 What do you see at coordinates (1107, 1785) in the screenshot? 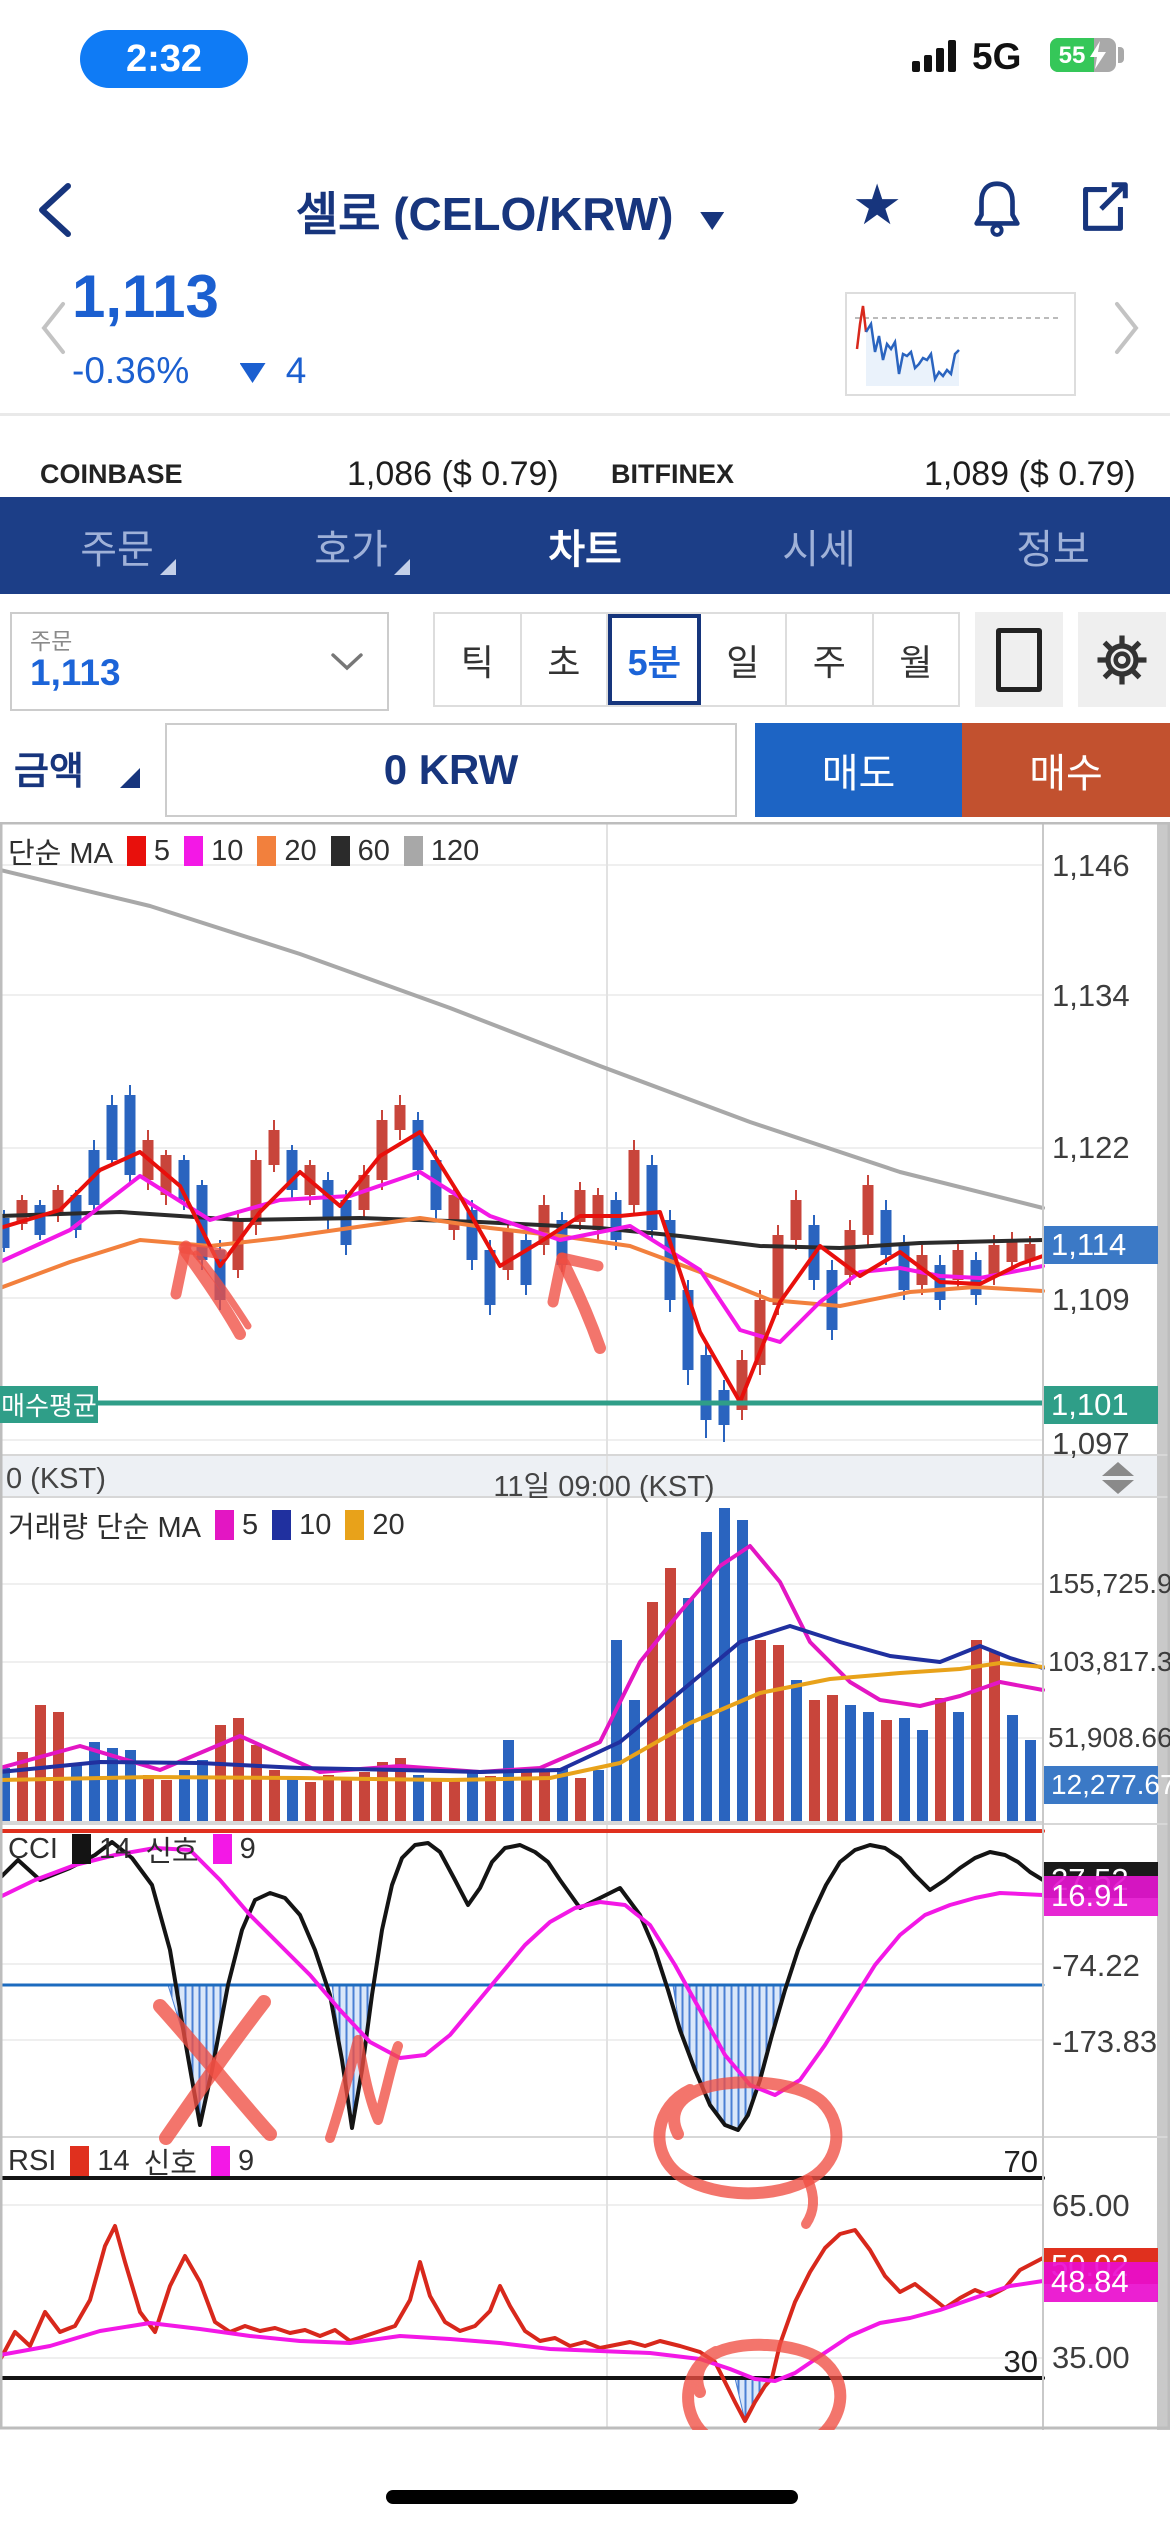
I see `volume-badge: 12,277.676` at bounding box center [1107, 1785].